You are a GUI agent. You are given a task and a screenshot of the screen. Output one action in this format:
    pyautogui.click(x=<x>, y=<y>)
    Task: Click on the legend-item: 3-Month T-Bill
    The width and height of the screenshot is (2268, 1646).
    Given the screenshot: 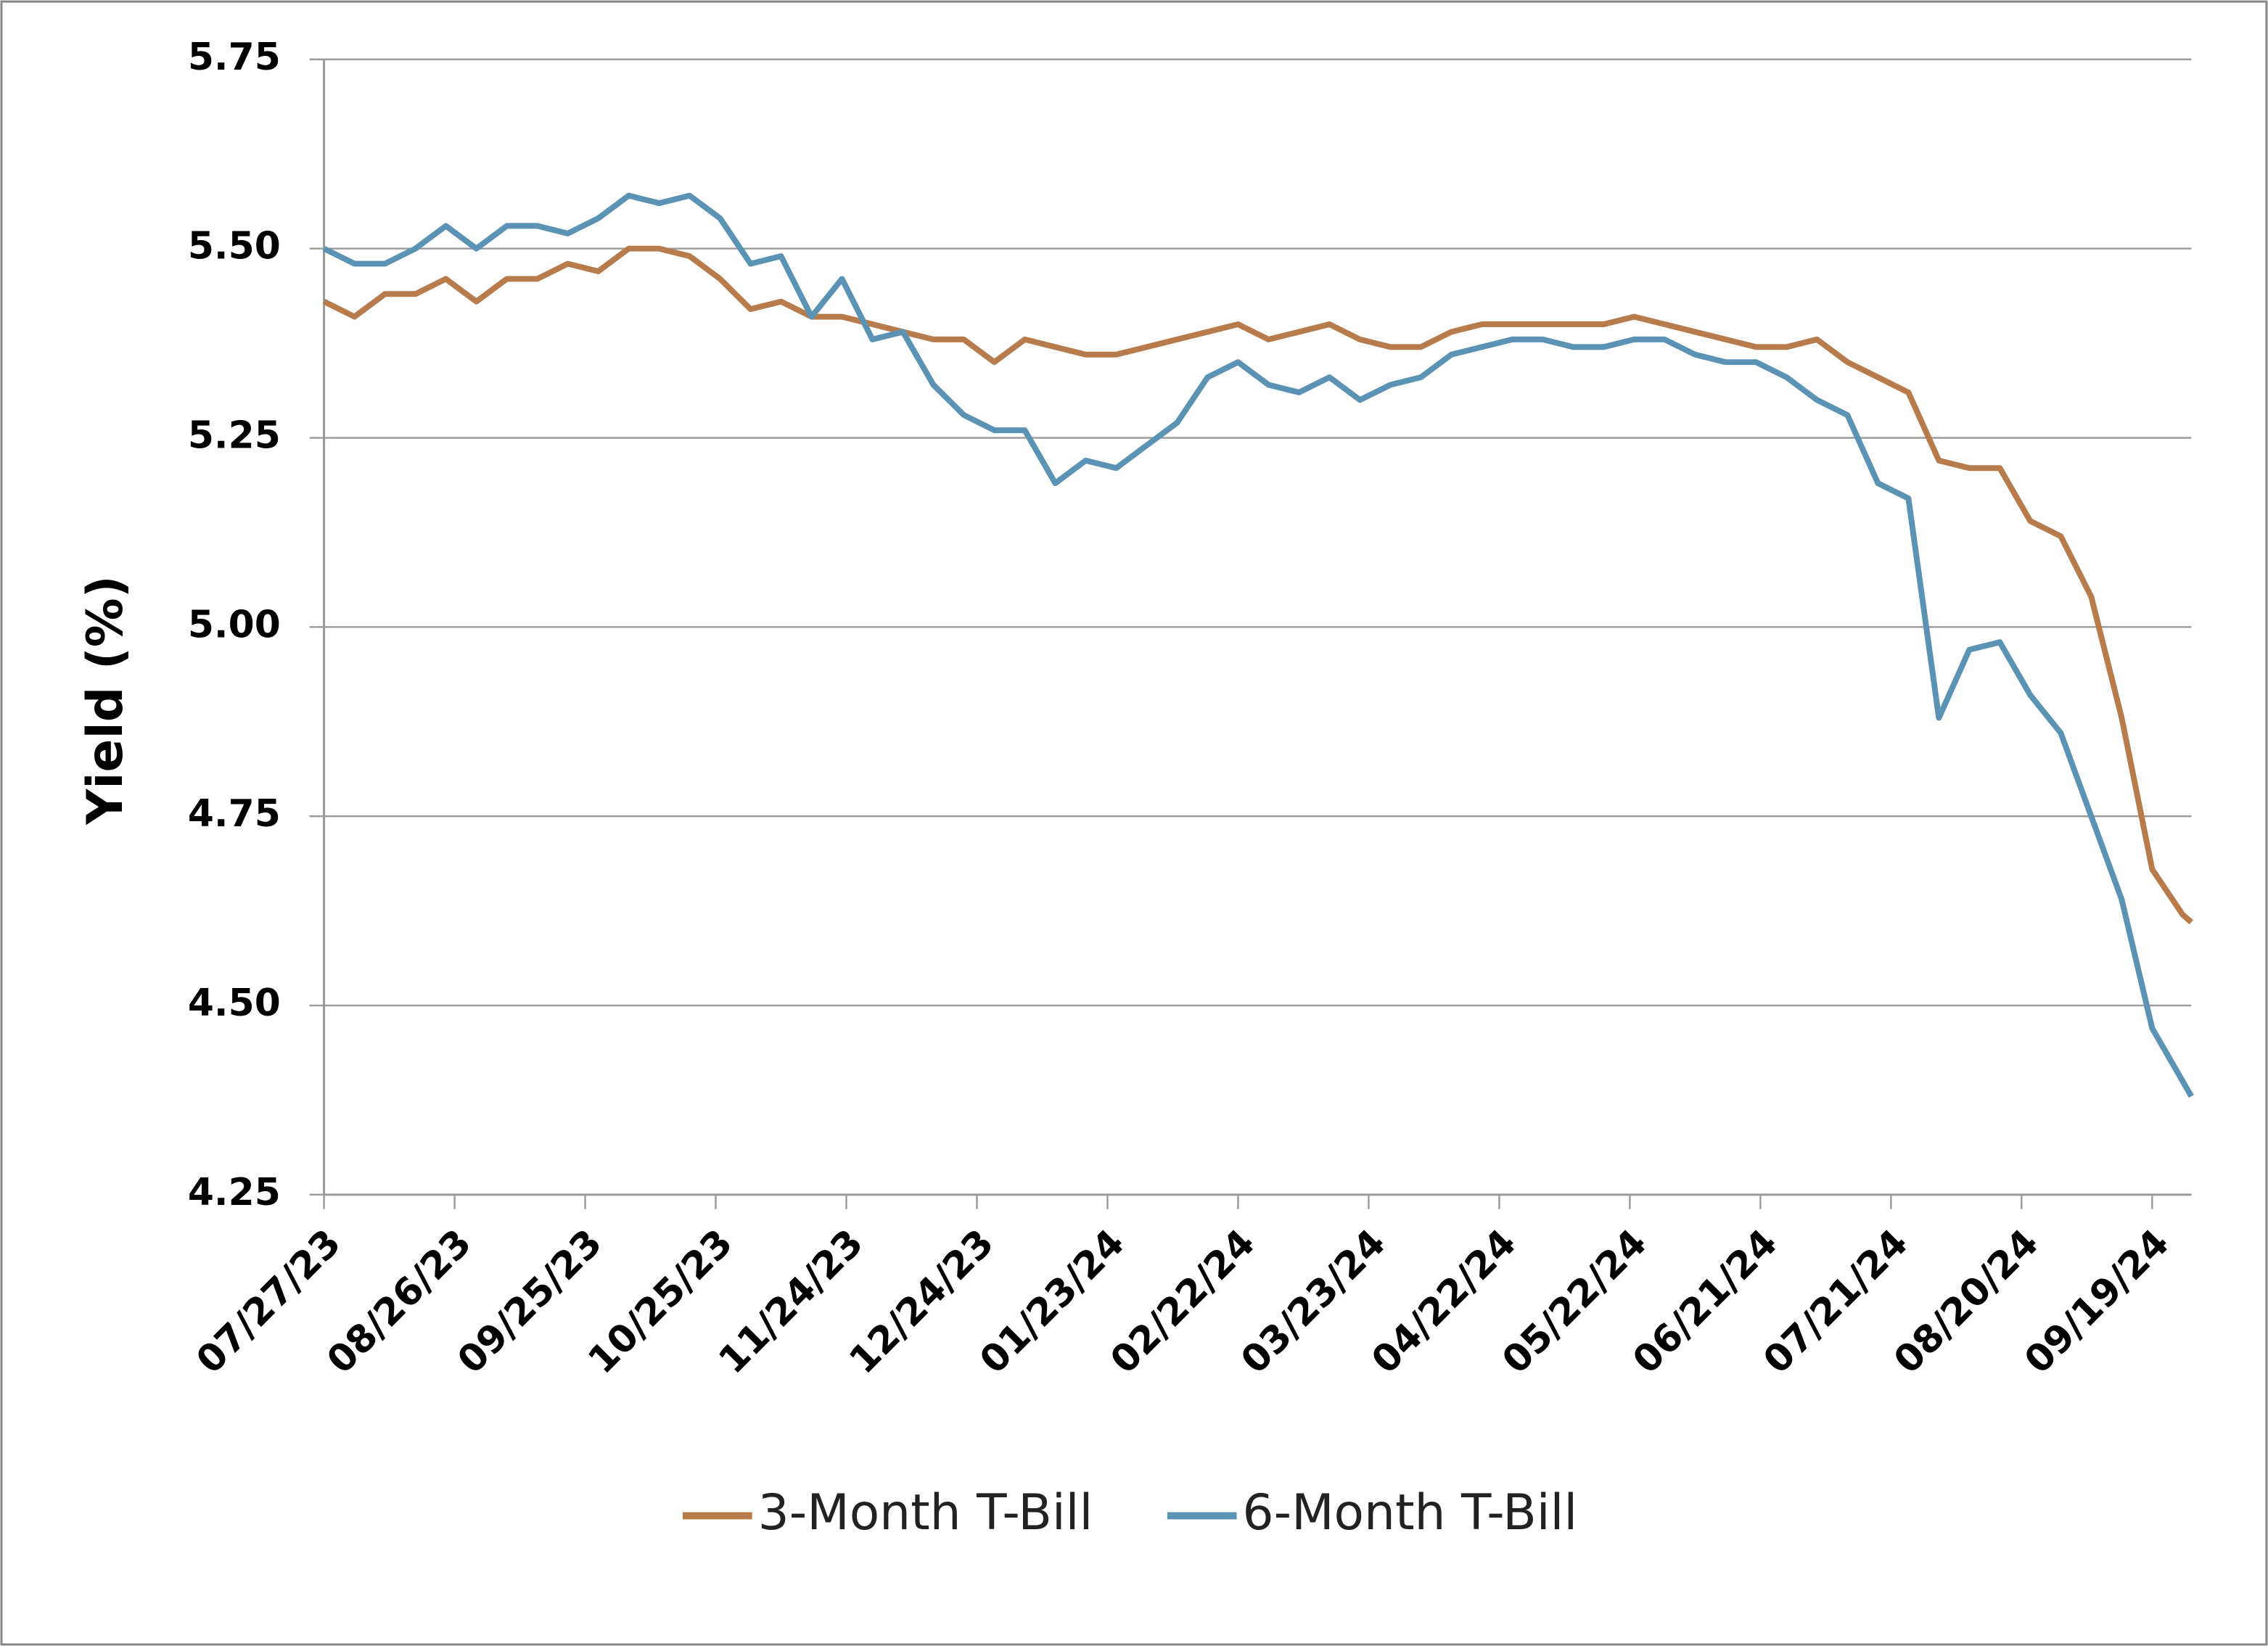 What is the action you would take?
    pyautogui.click(x=888, y=1512)
    